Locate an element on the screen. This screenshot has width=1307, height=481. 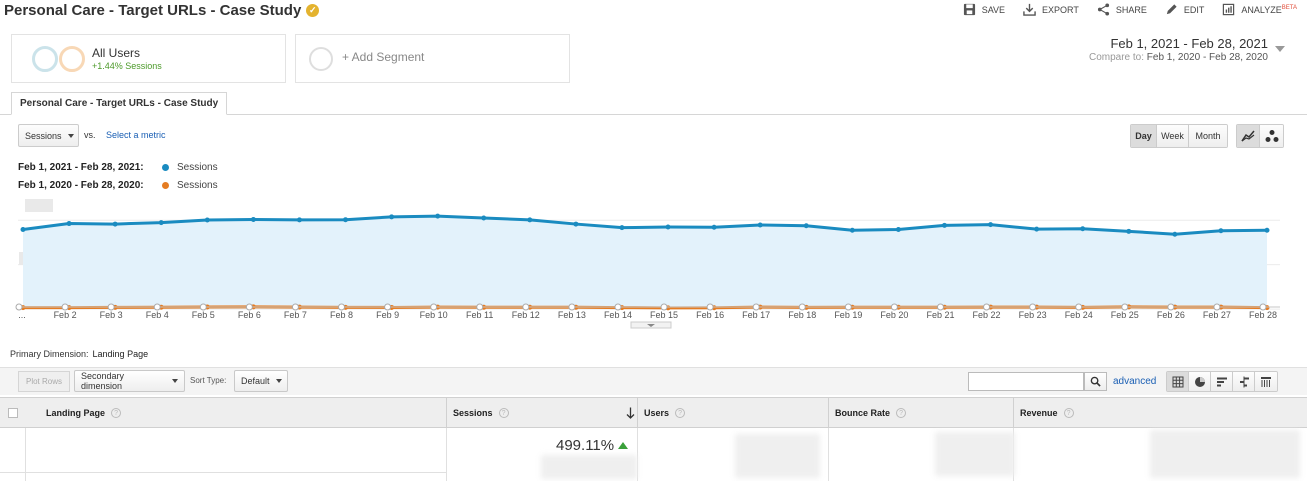
sessions-line-2021 is located at coordinates (645, 225).